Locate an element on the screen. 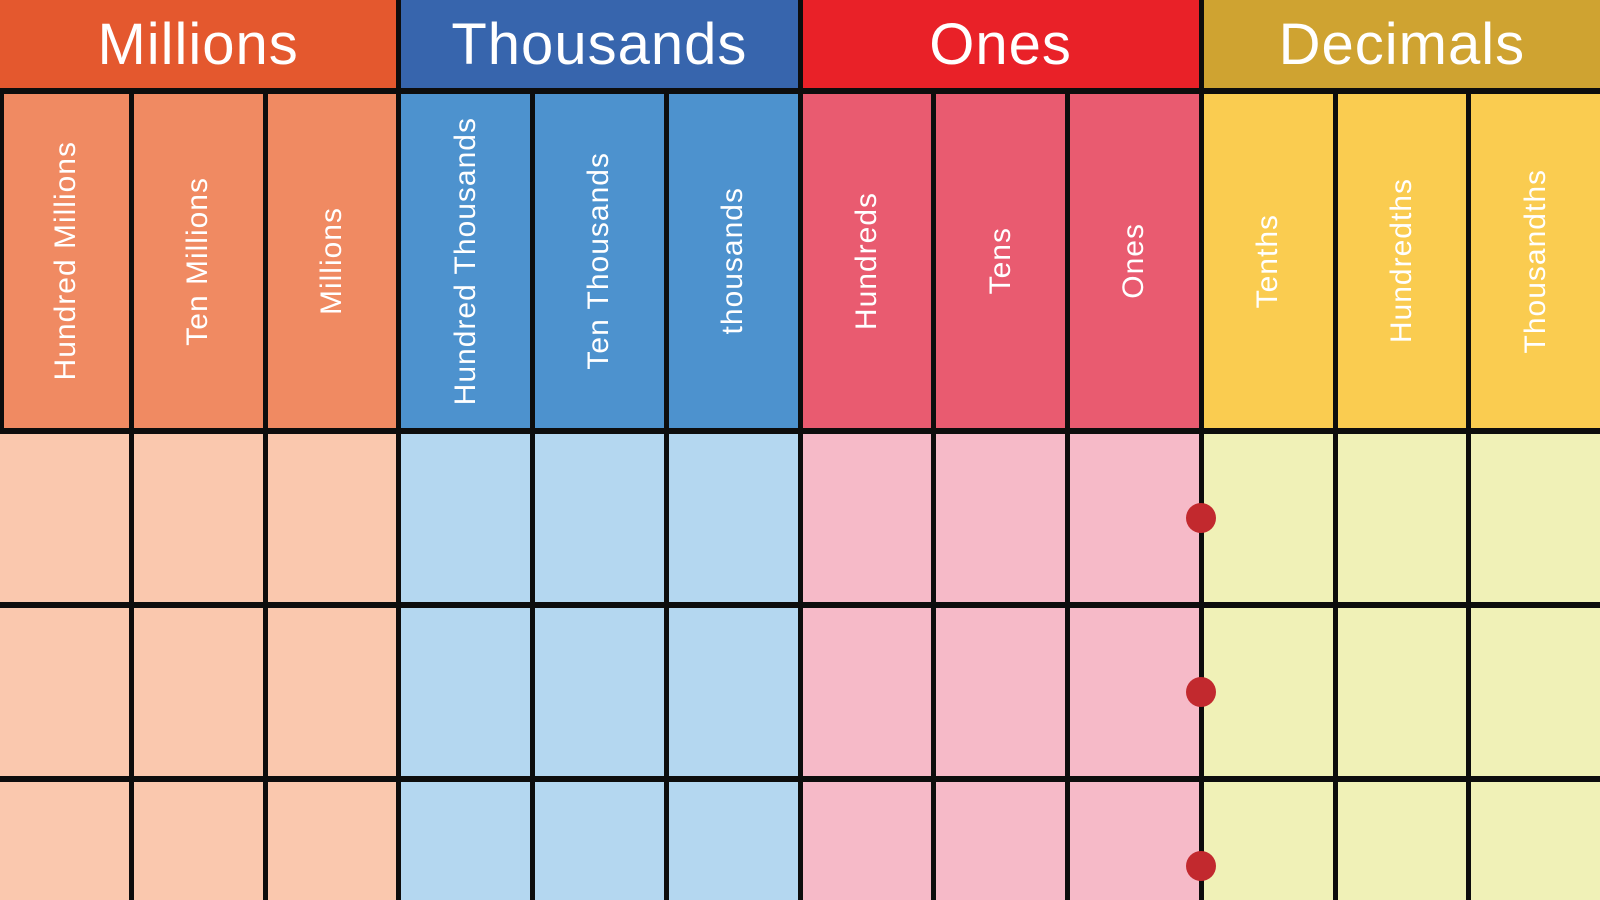 This screenshot has width=1600, height=900. group-header-thousands: Thousands is located at coordinates (599, 44).